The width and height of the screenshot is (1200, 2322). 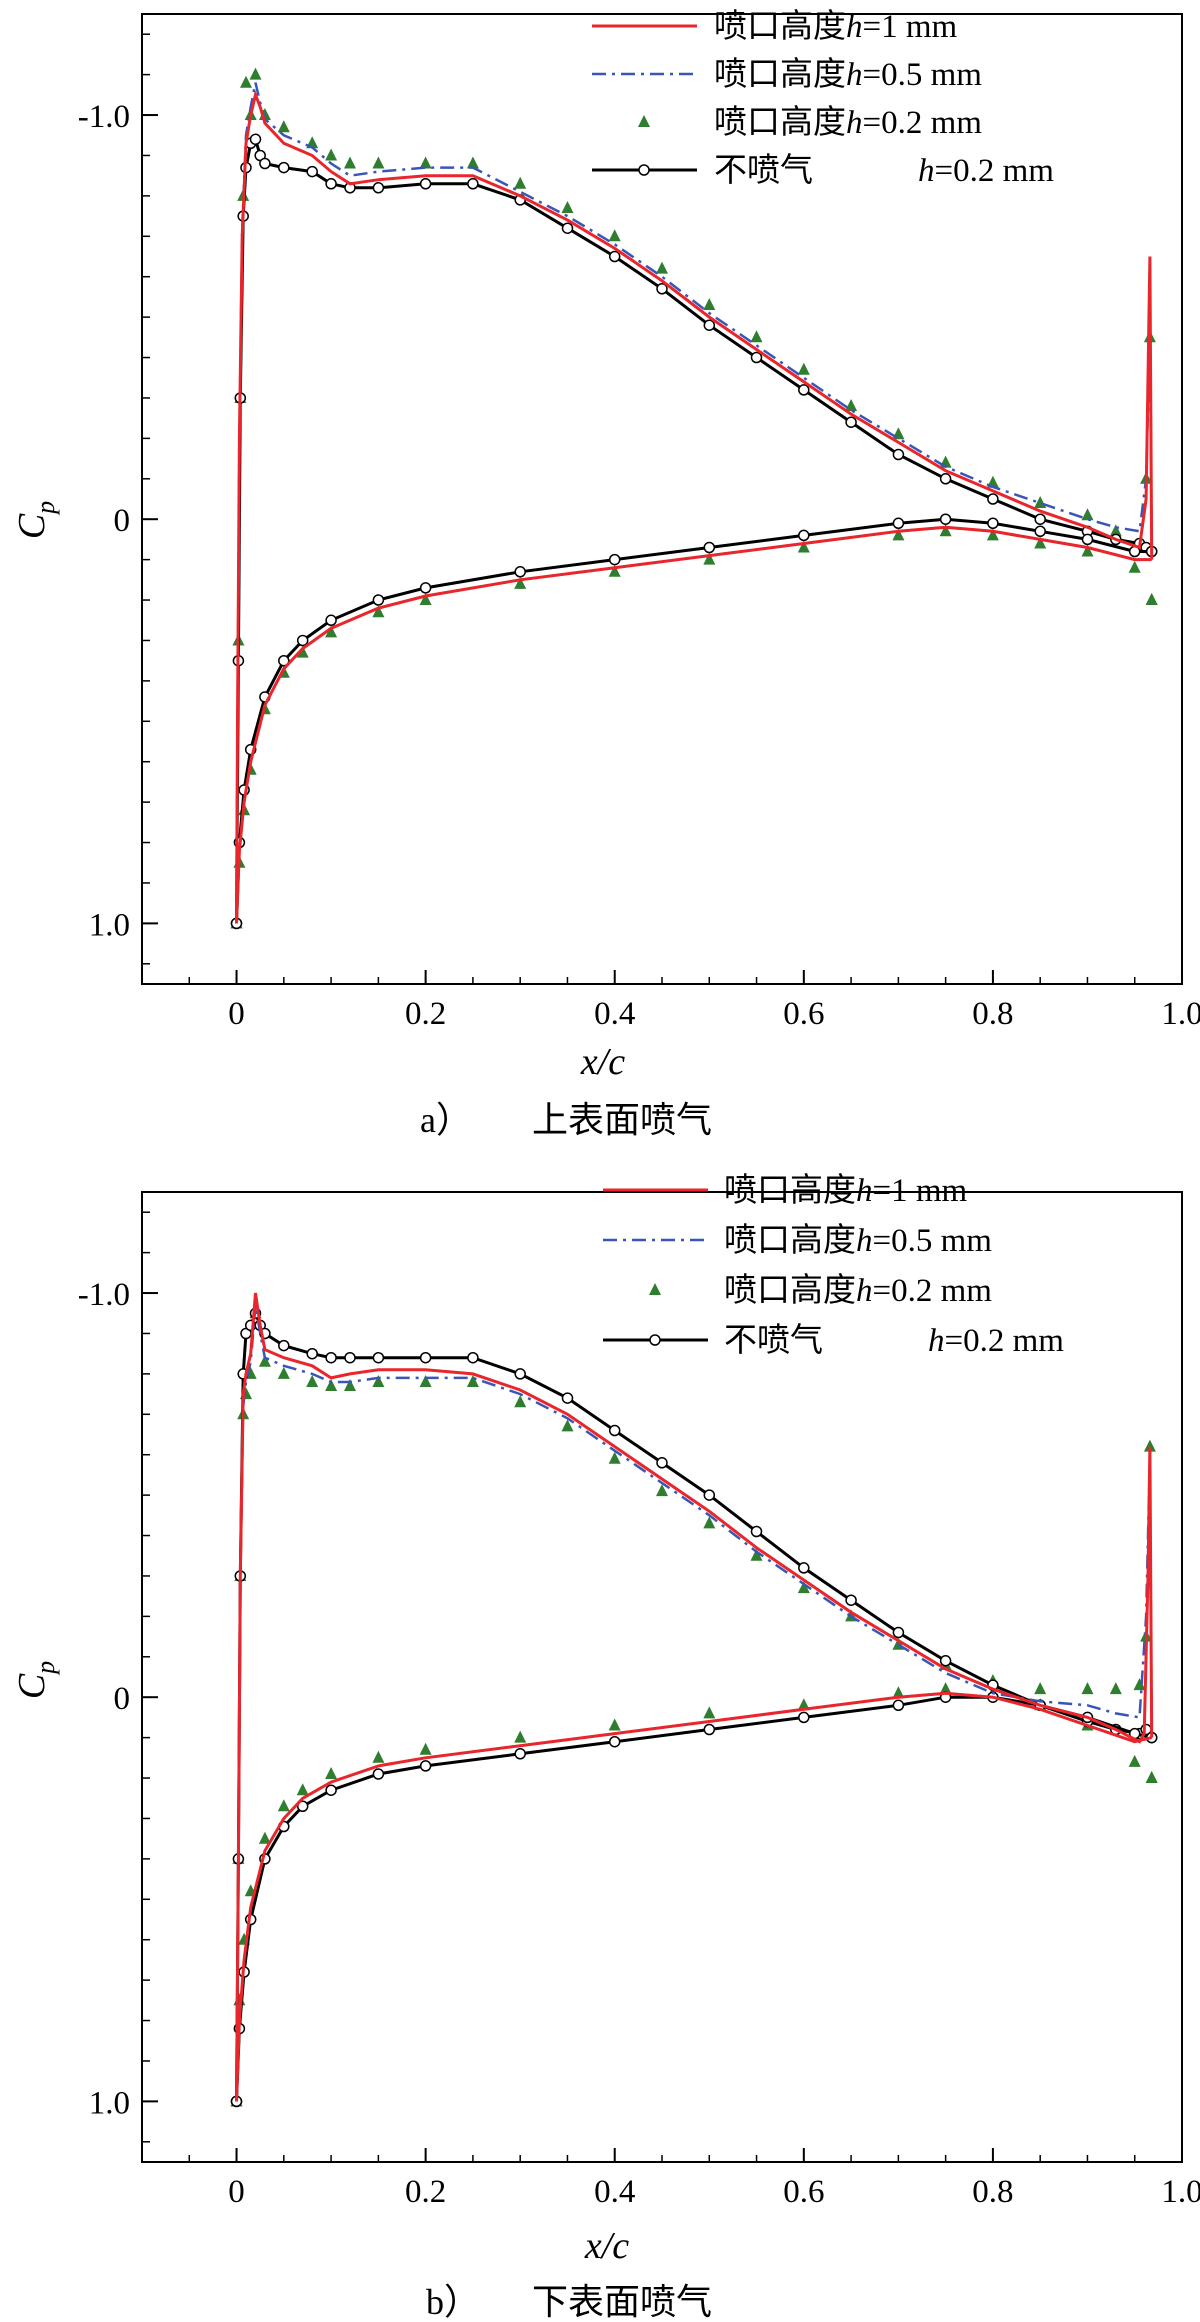 I want to click on x-tick-label: 0.6, so click(x=803, y=2192).